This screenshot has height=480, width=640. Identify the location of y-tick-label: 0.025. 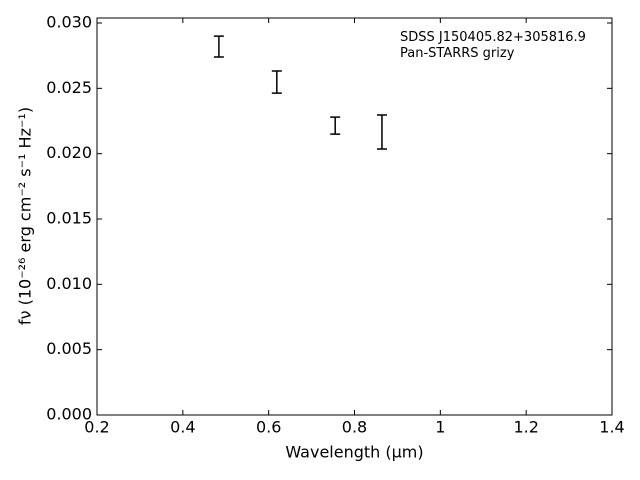
(69, 87).